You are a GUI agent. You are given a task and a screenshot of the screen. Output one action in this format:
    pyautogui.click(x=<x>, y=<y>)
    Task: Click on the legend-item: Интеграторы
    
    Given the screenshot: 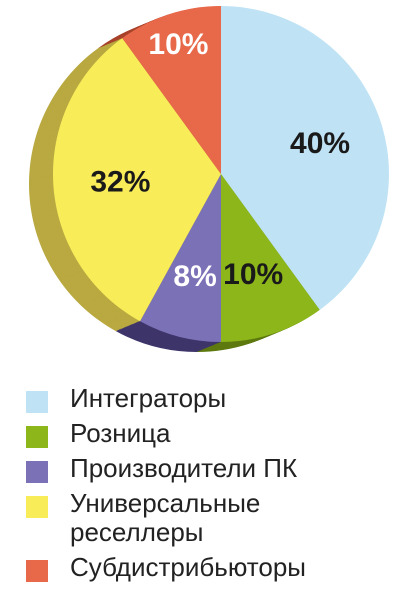 What is the action you would take?
    pyautogui.click(x=211, y=398)
    